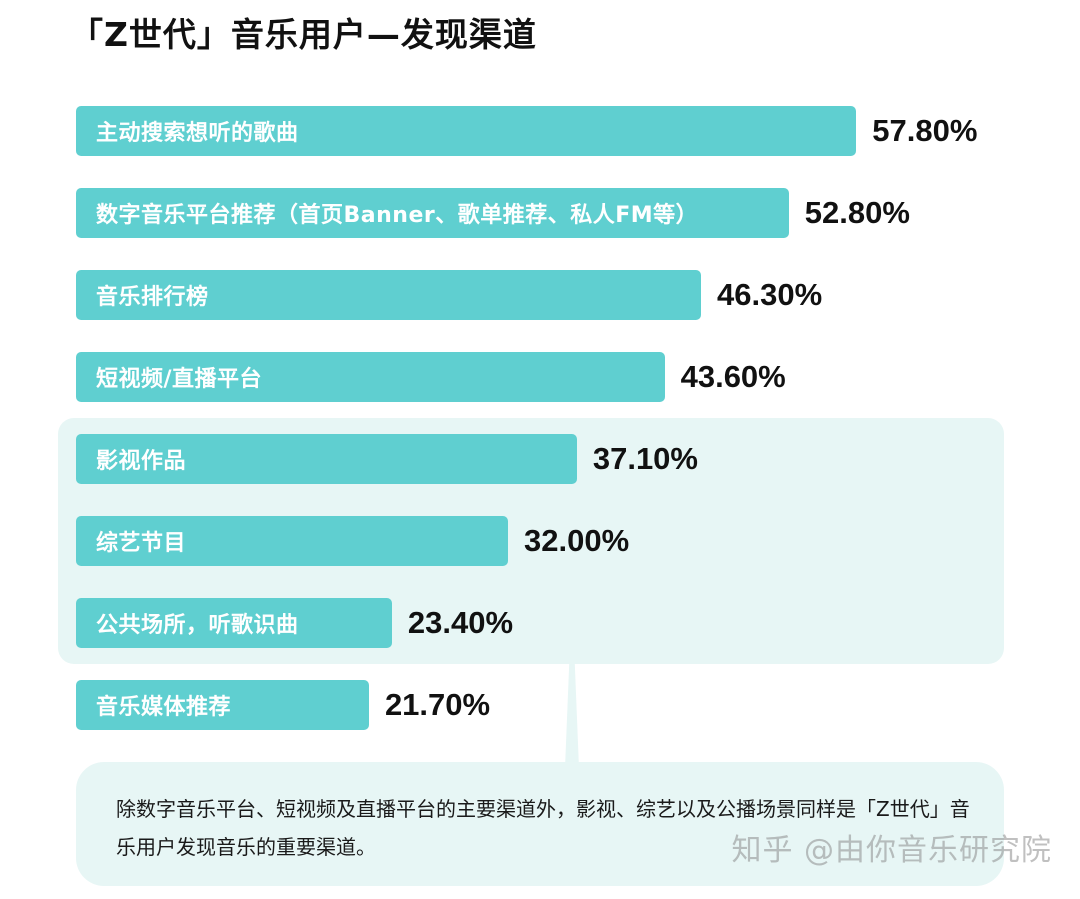  I want to click on bar-category-label: 综艺节目, so click(141, 543).